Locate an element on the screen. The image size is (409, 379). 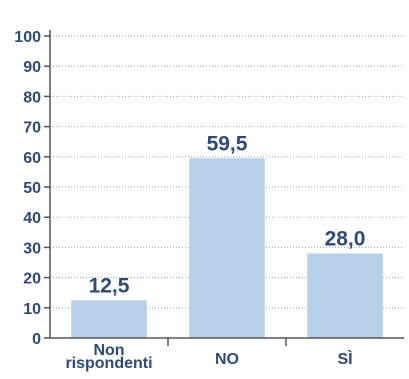
data-label-1: 59,5 is located at coordinates (227, 143).